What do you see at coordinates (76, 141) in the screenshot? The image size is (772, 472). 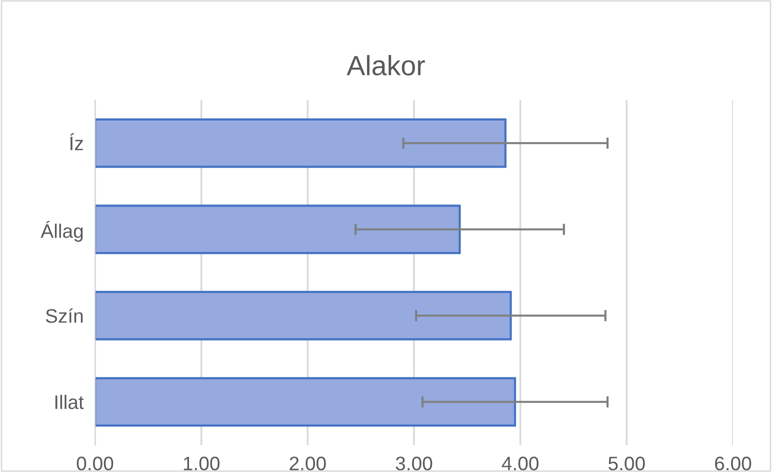 I see `y-tick-label: Íz` at bounding box center [76, 141].